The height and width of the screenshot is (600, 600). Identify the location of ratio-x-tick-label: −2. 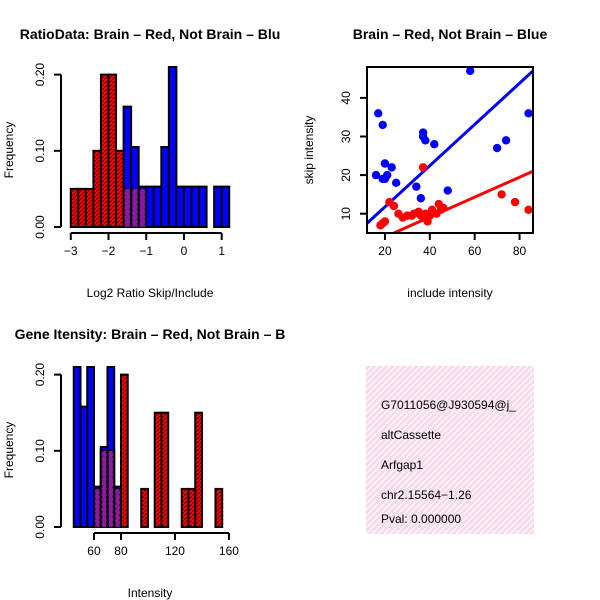
(109, 251).